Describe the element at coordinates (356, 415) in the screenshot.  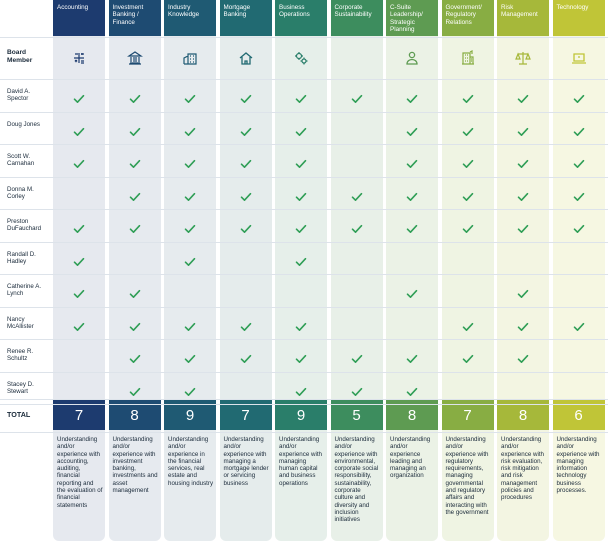
I see `column-total: 5` at that location.